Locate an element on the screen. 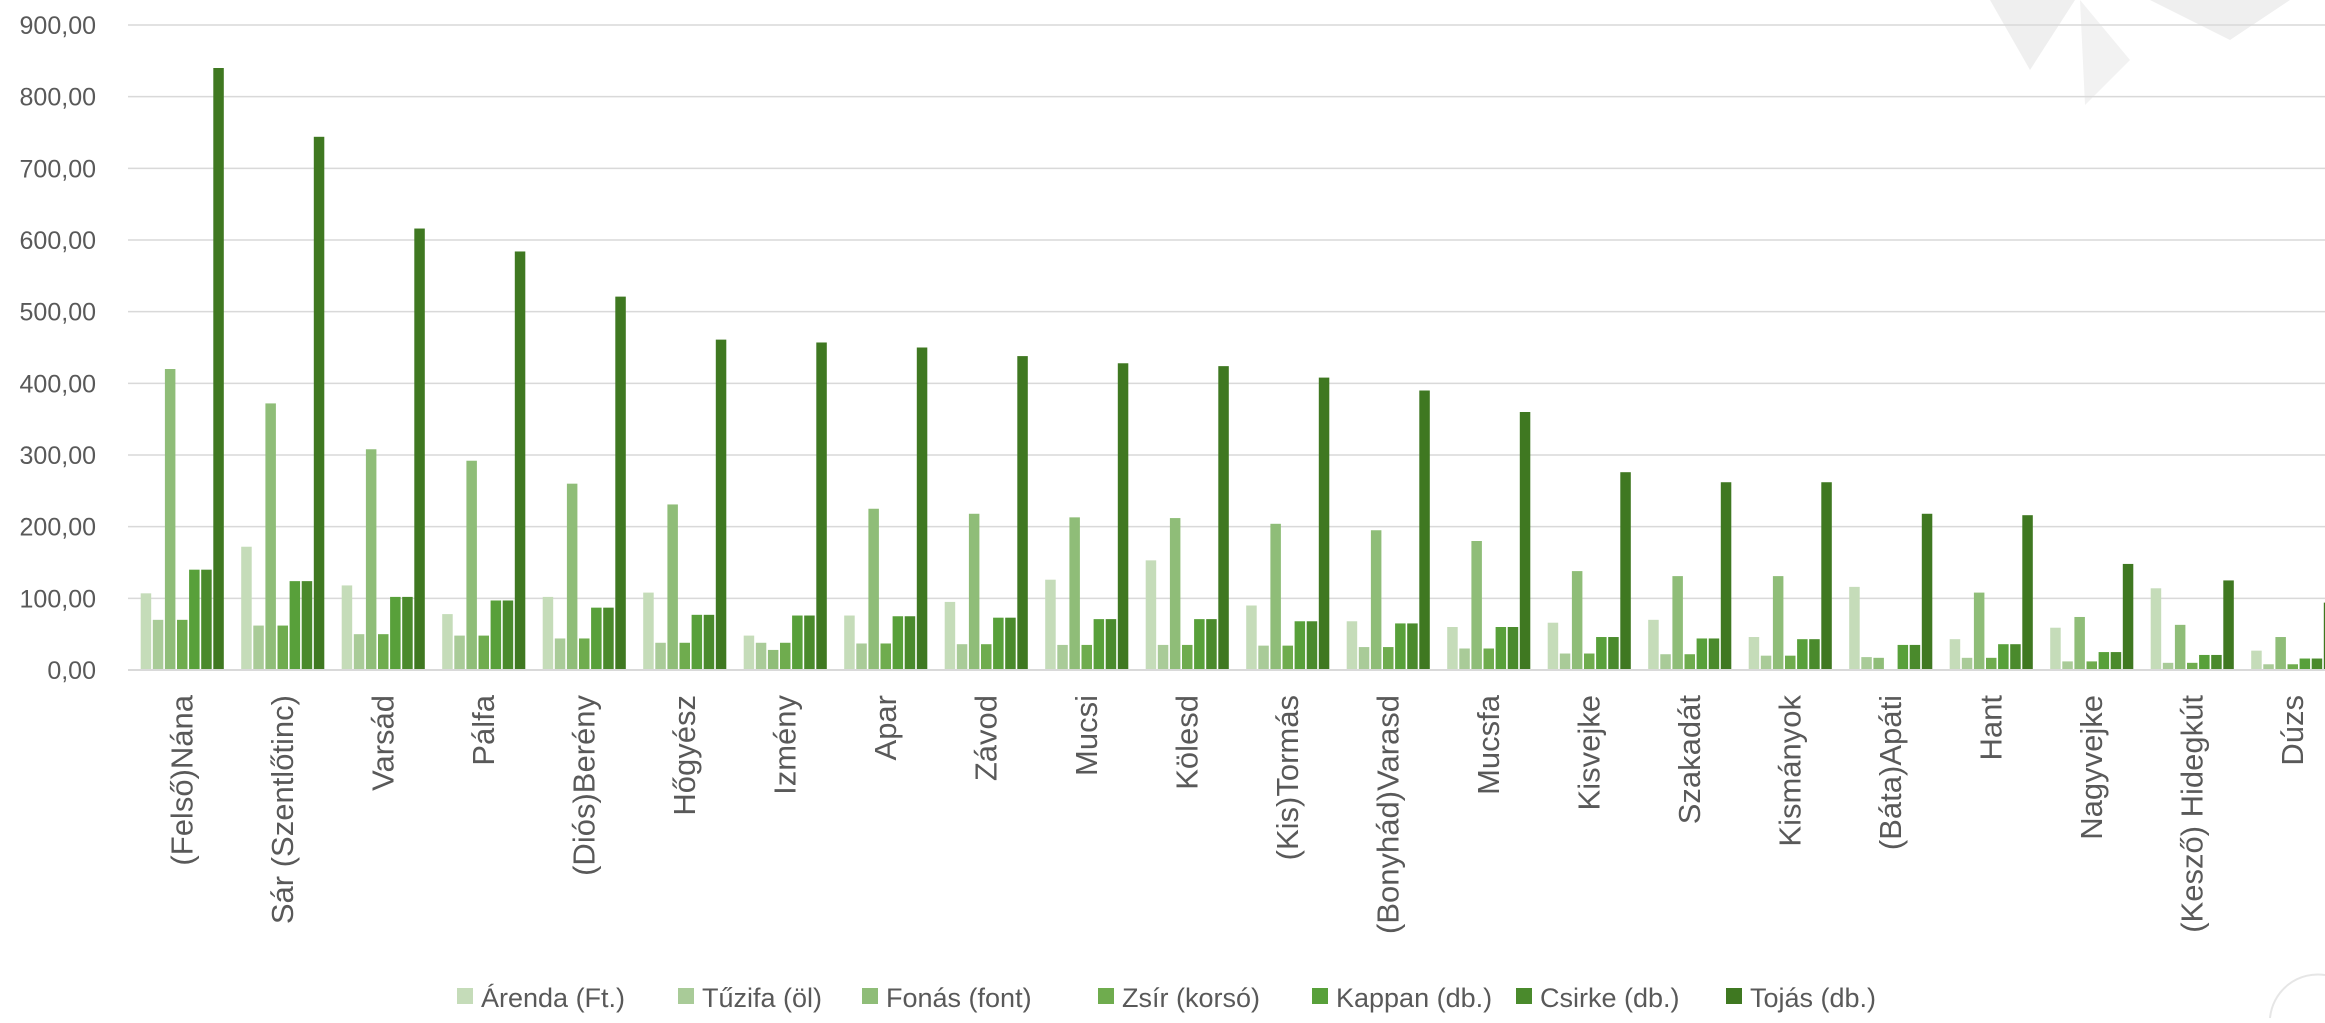 The image size is (2325, 1023). y-tick-label: 500,00 is located at coordinates (58, 313).